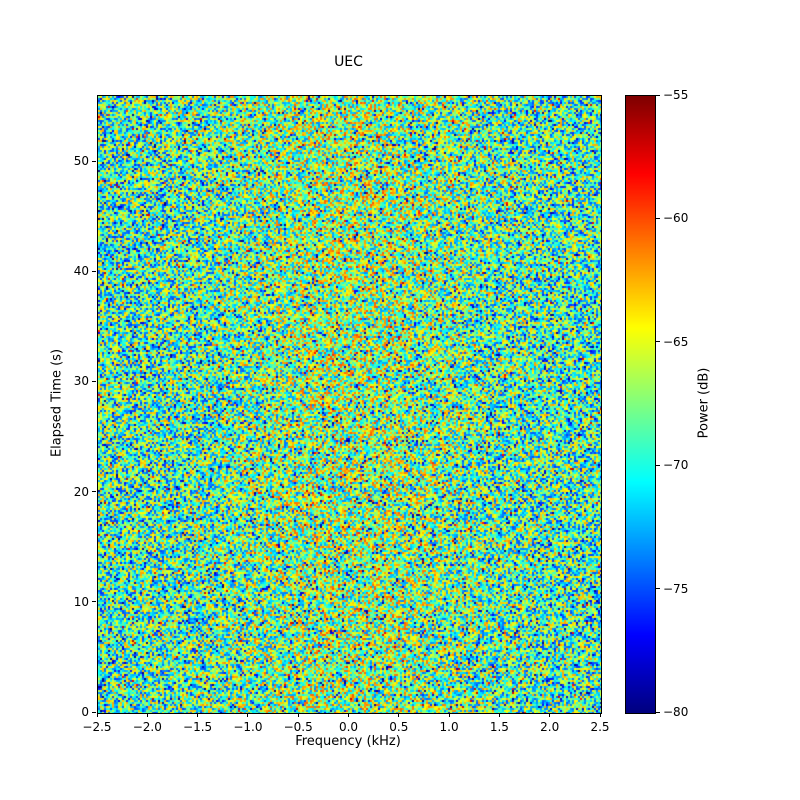  I want to click on y-axis-label: Elapsed Time (s), so click(57, 403).